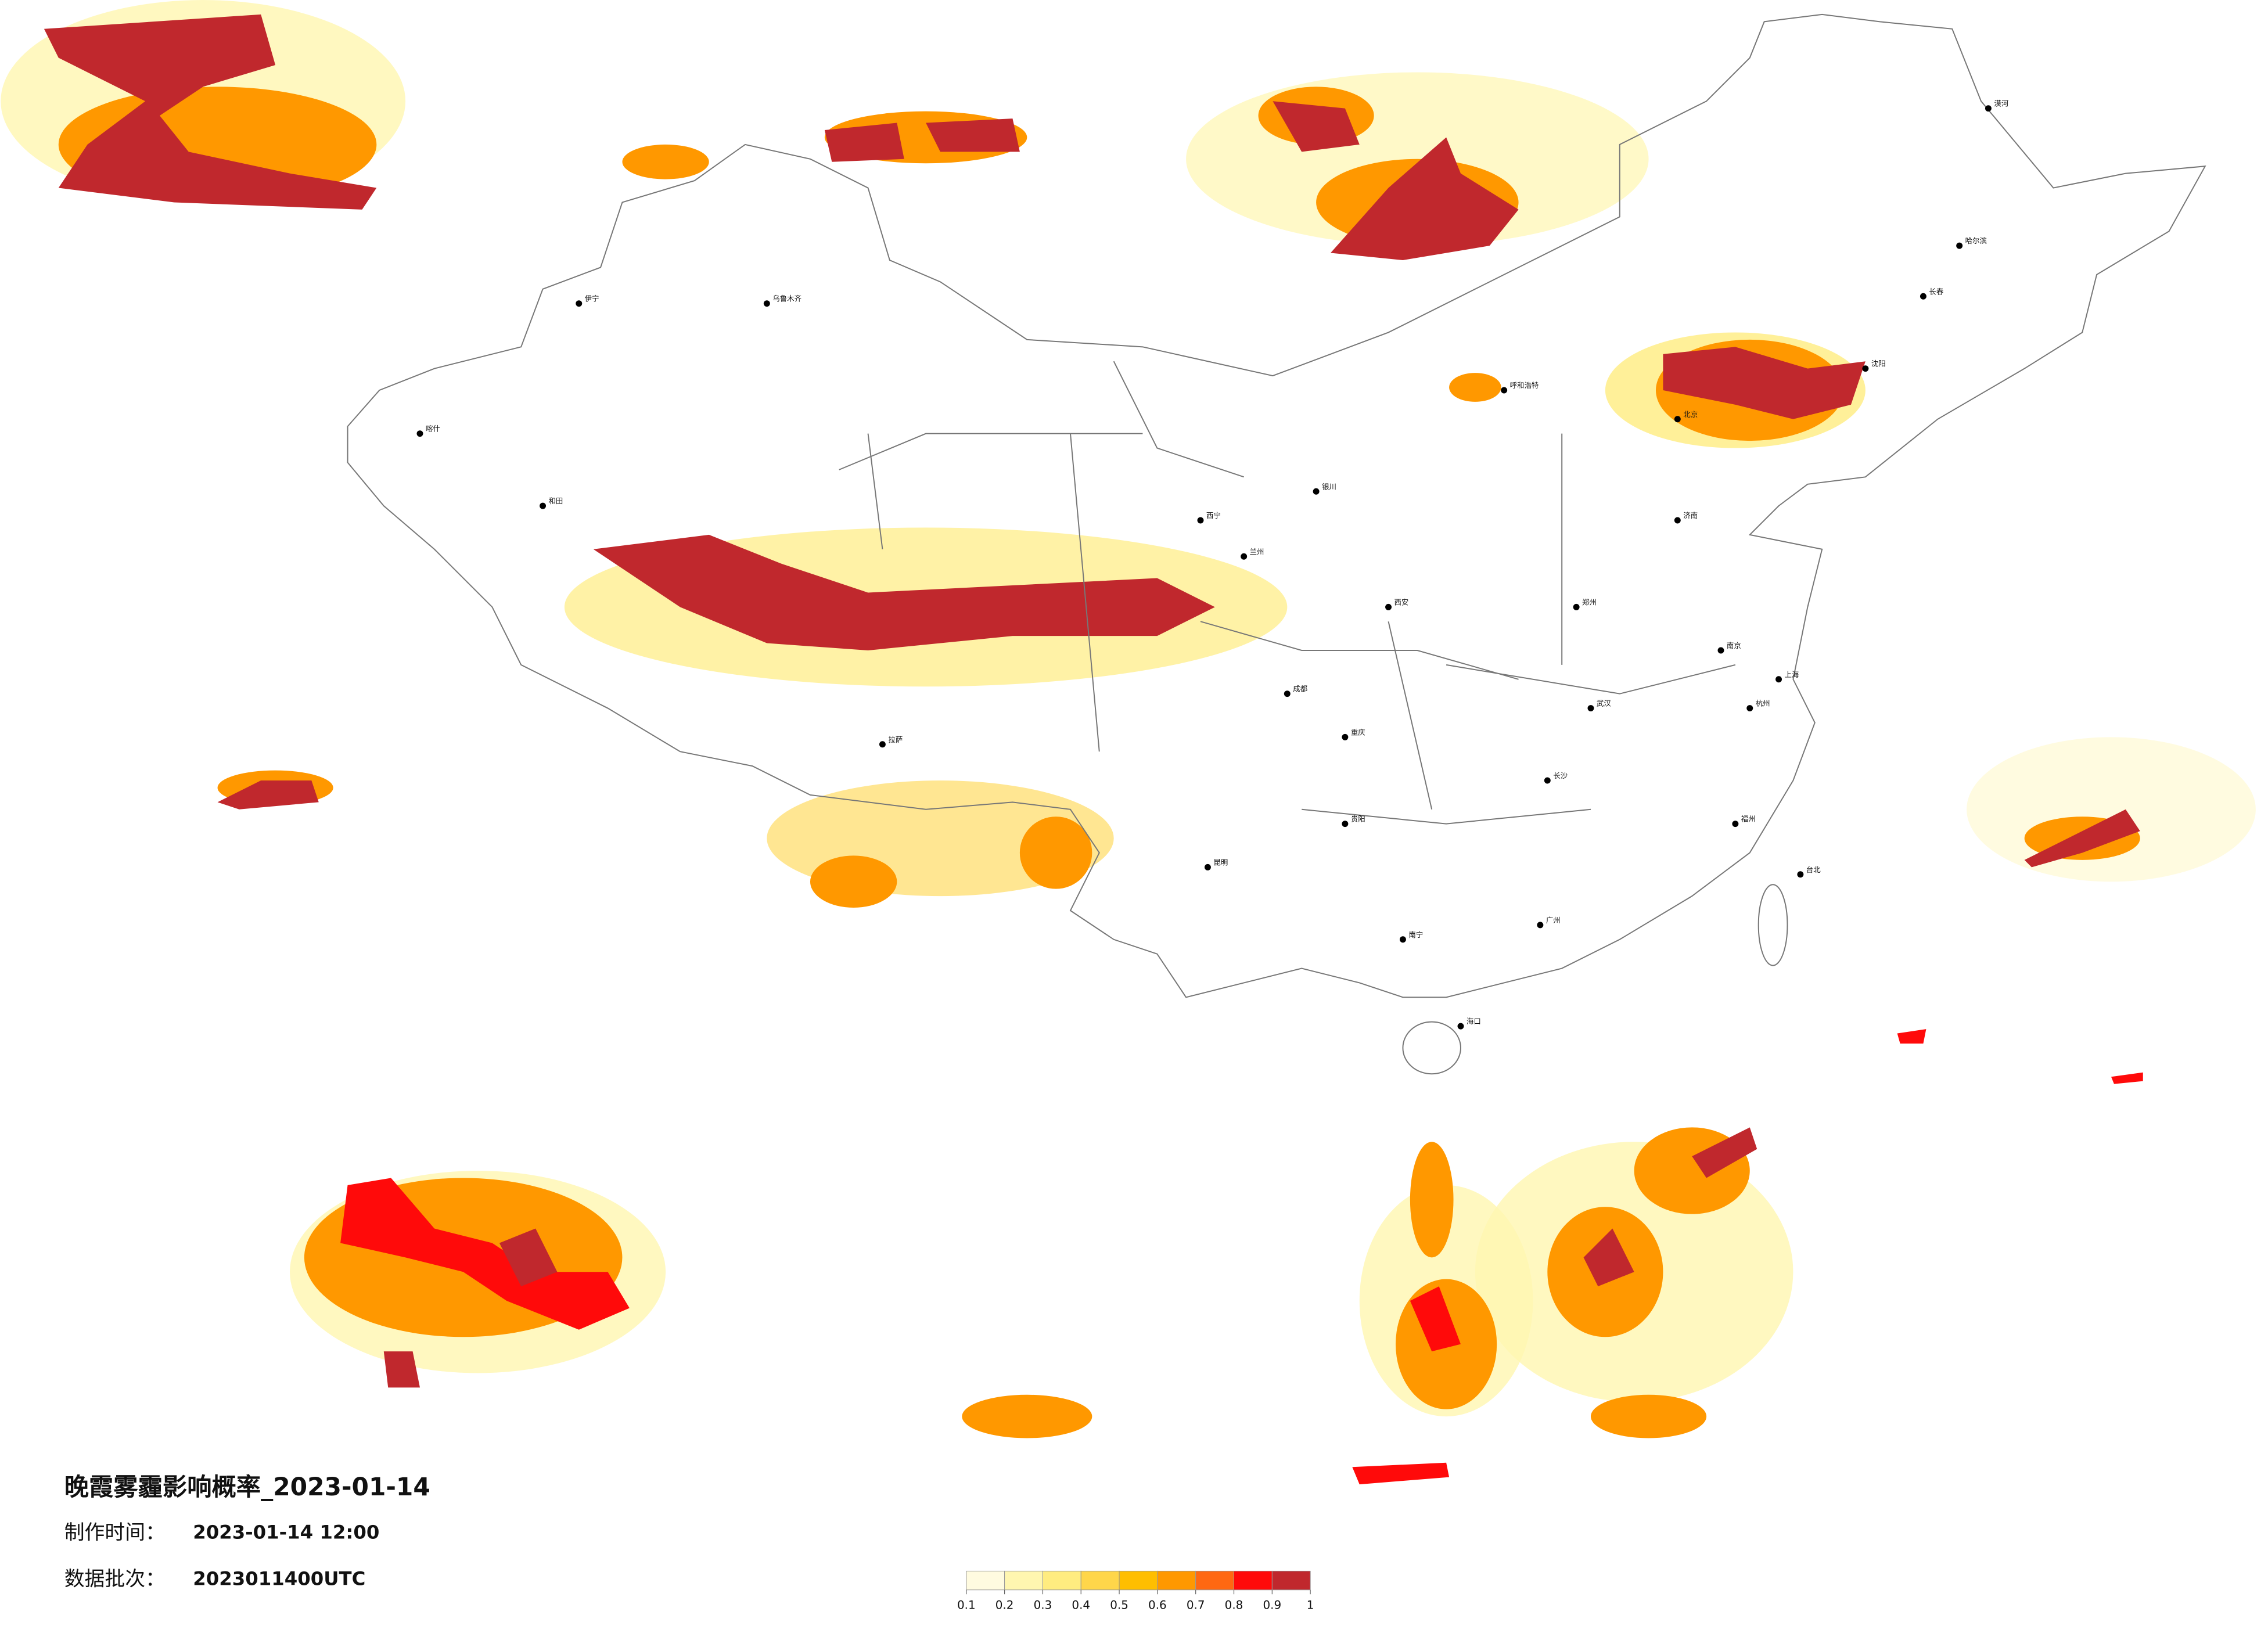  What do you see at coordinates (1734, 645) in the screenshot?
I see `city-label: 南京` at bounding box center [1734, 645].